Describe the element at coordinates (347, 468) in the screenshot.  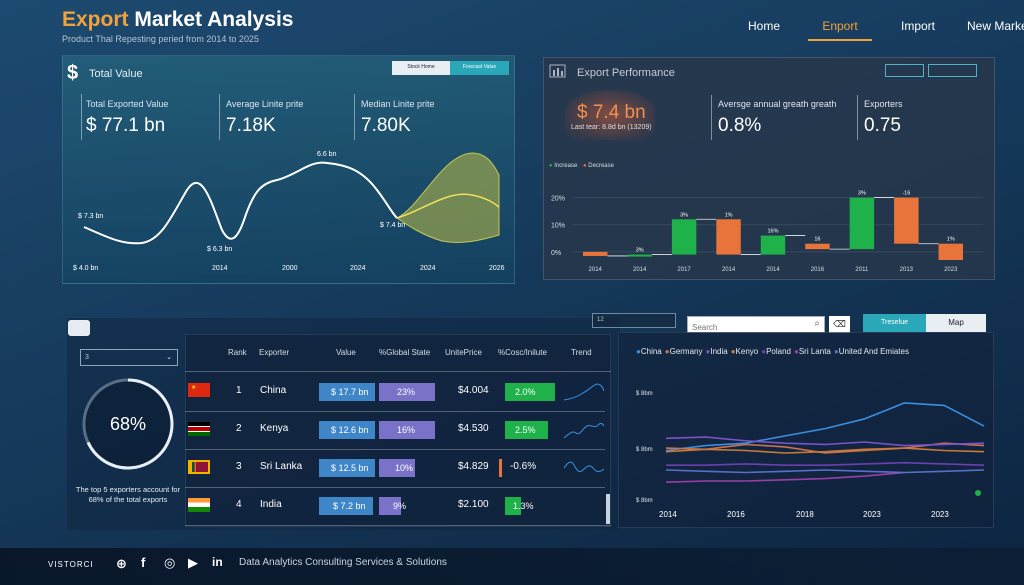
I see `cell-value: $ 12.5 bn` at that location.